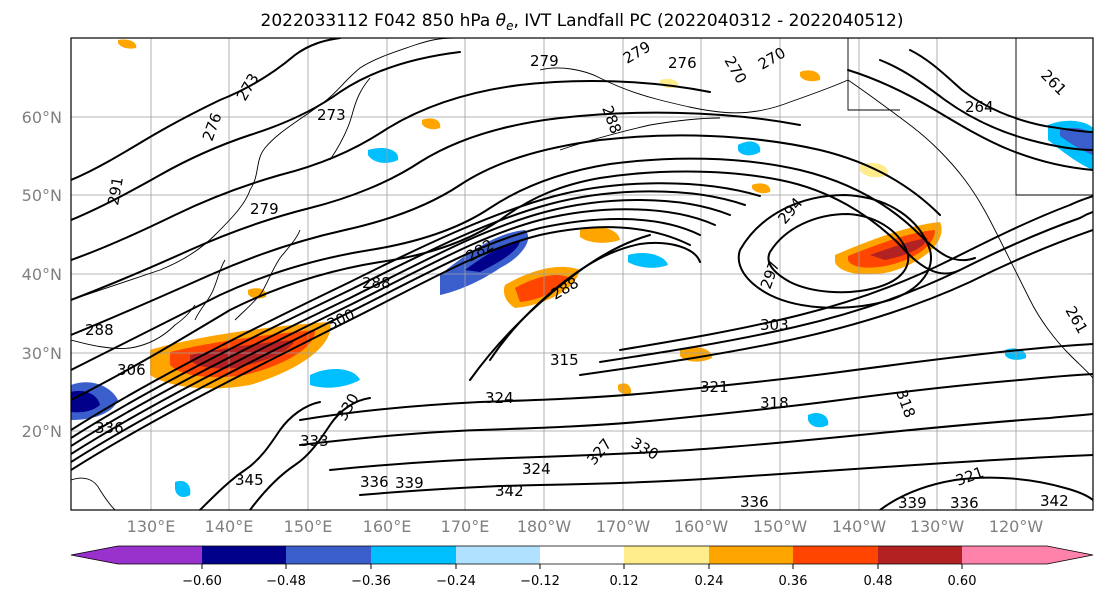 The width and height of the screenshot is (1105, 603). I want to click on contour-label: 345, so click(249, 480).